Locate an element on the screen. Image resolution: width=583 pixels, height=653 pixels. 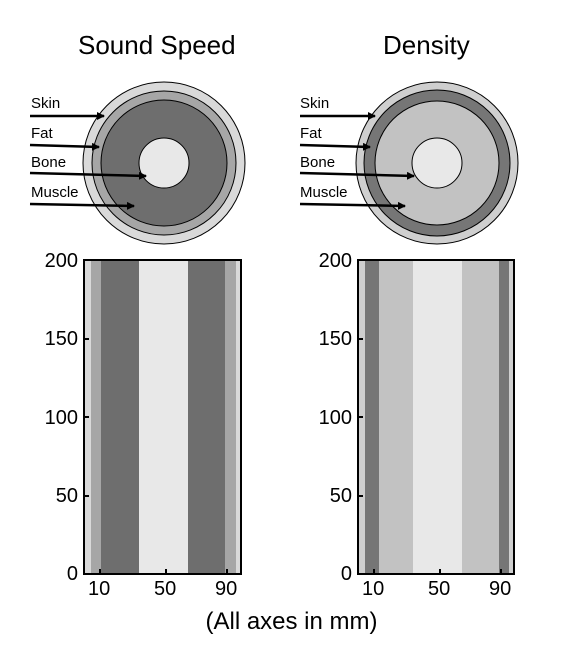
axes-units-caption: (All axes in mm) is located at coordinates (291, 621).